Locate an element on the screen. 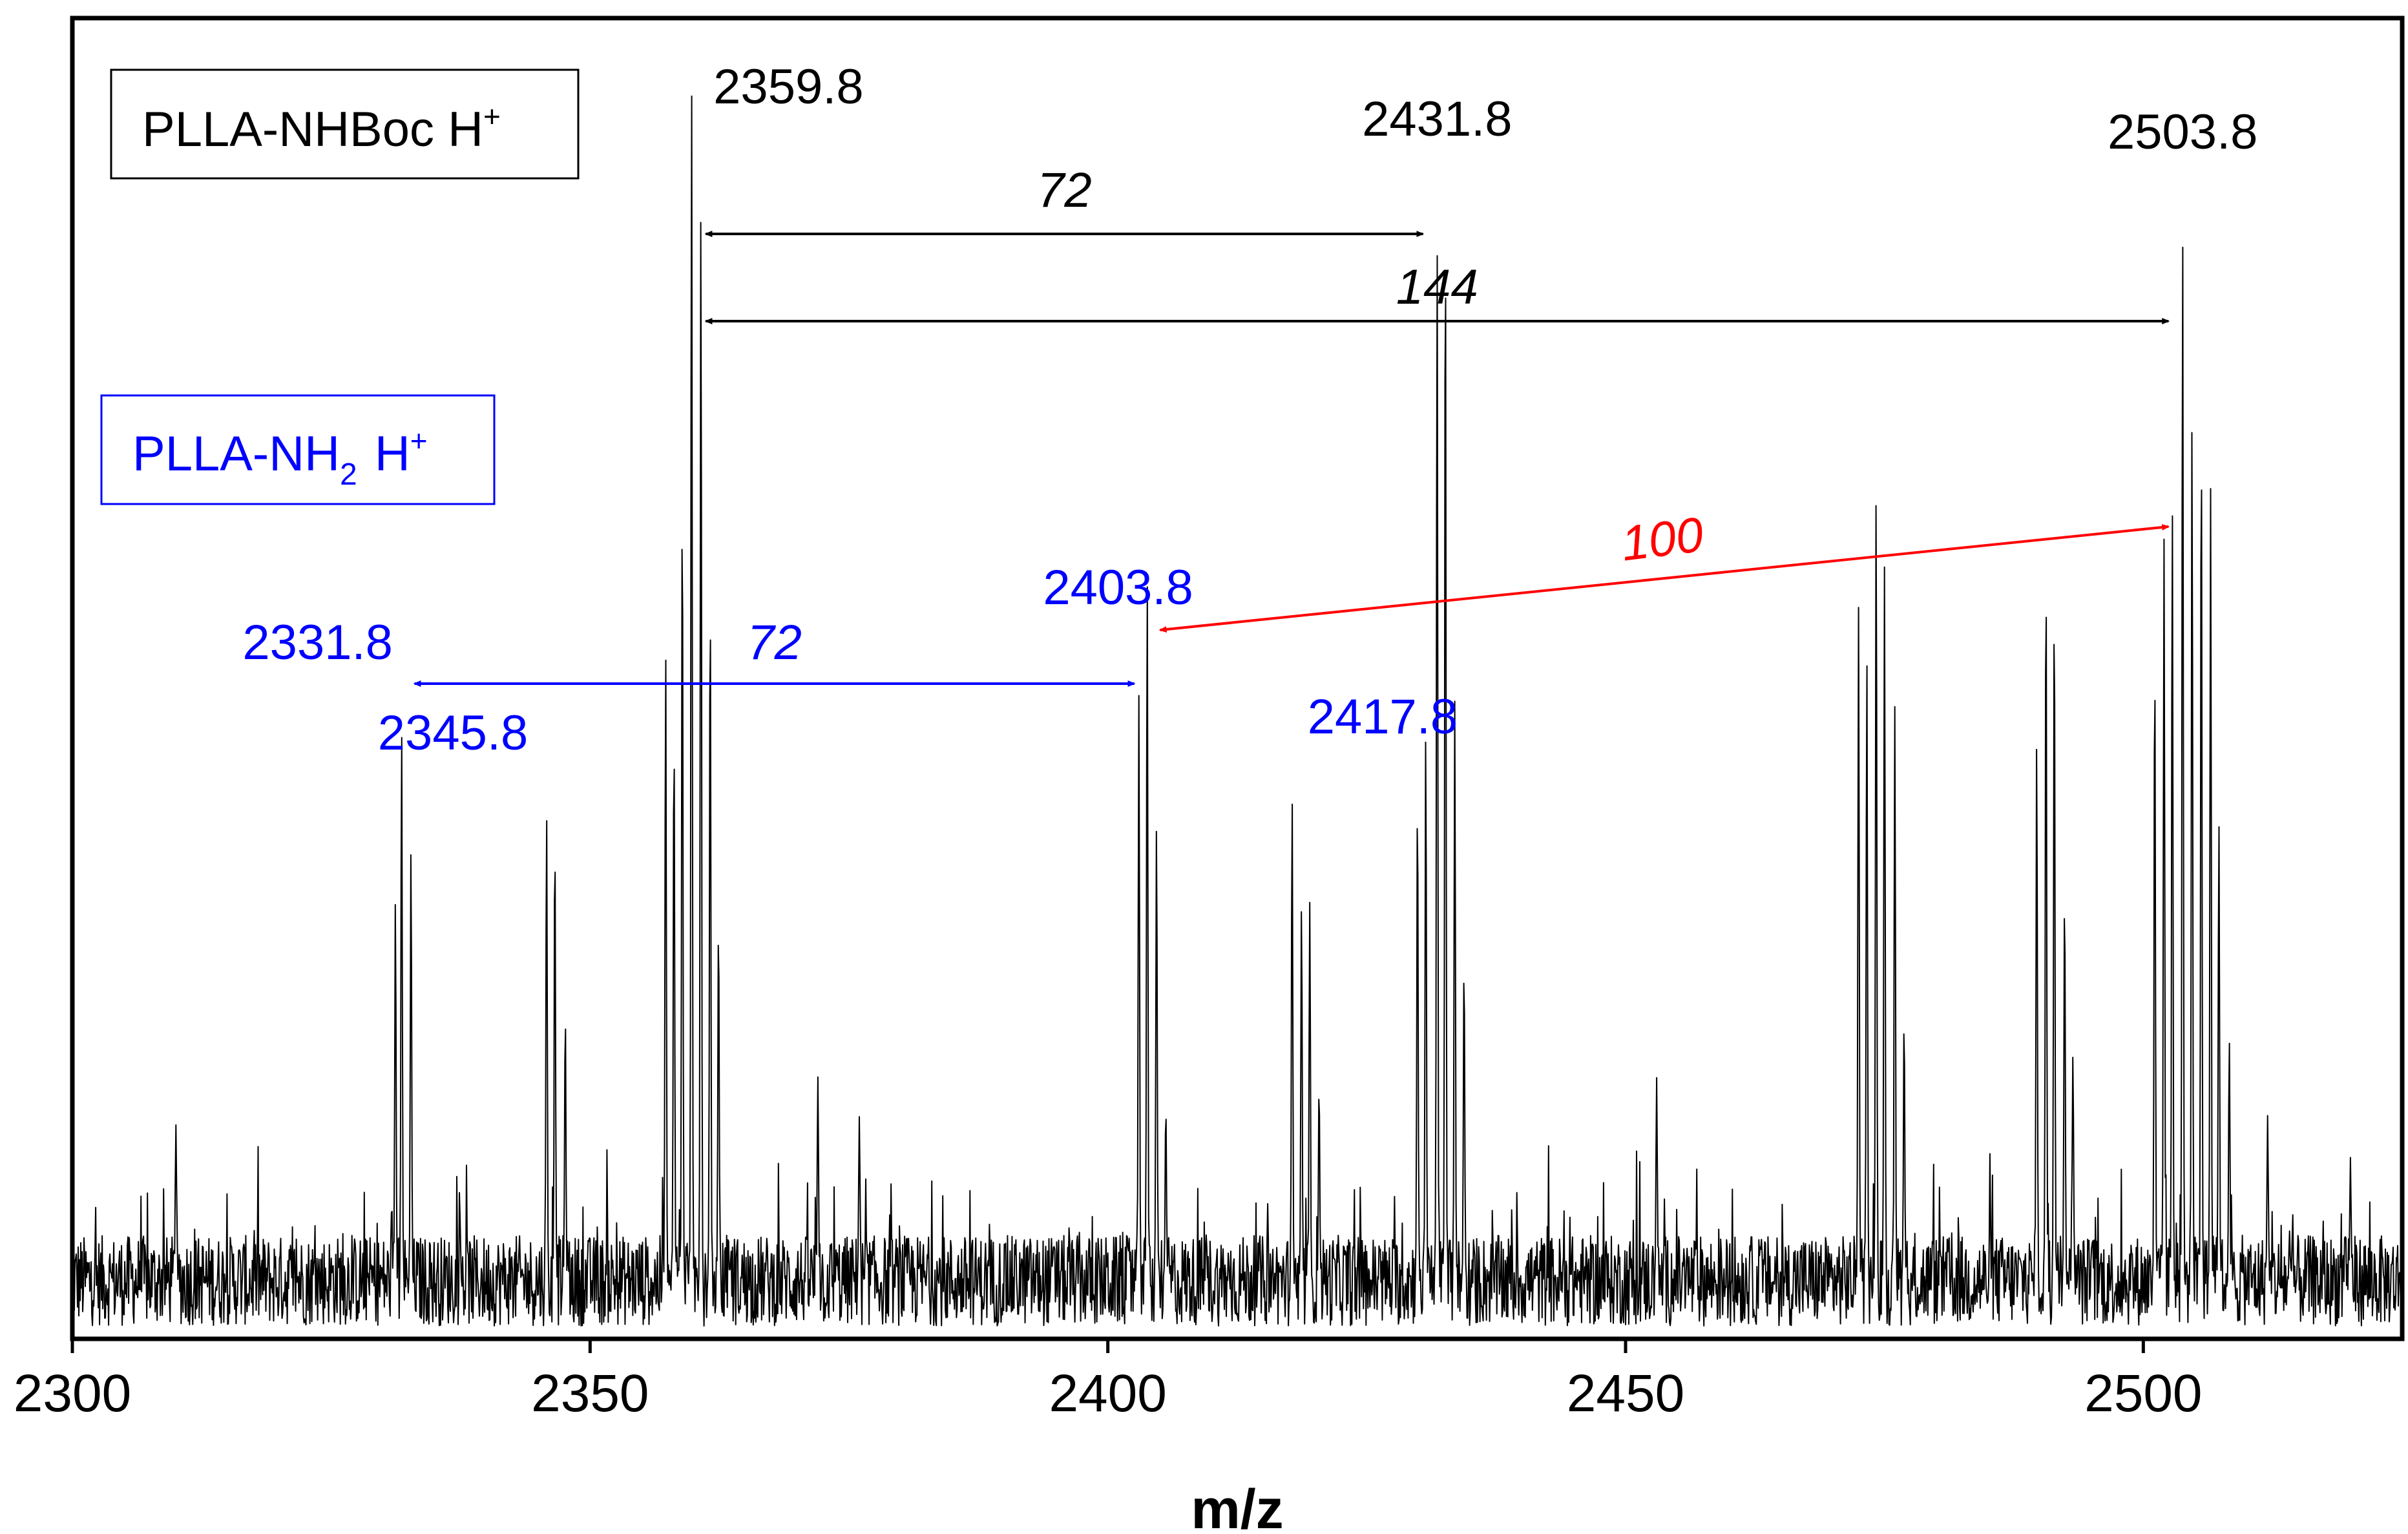  legend-box-plla-nh2 is located at coordinates (298, 449).